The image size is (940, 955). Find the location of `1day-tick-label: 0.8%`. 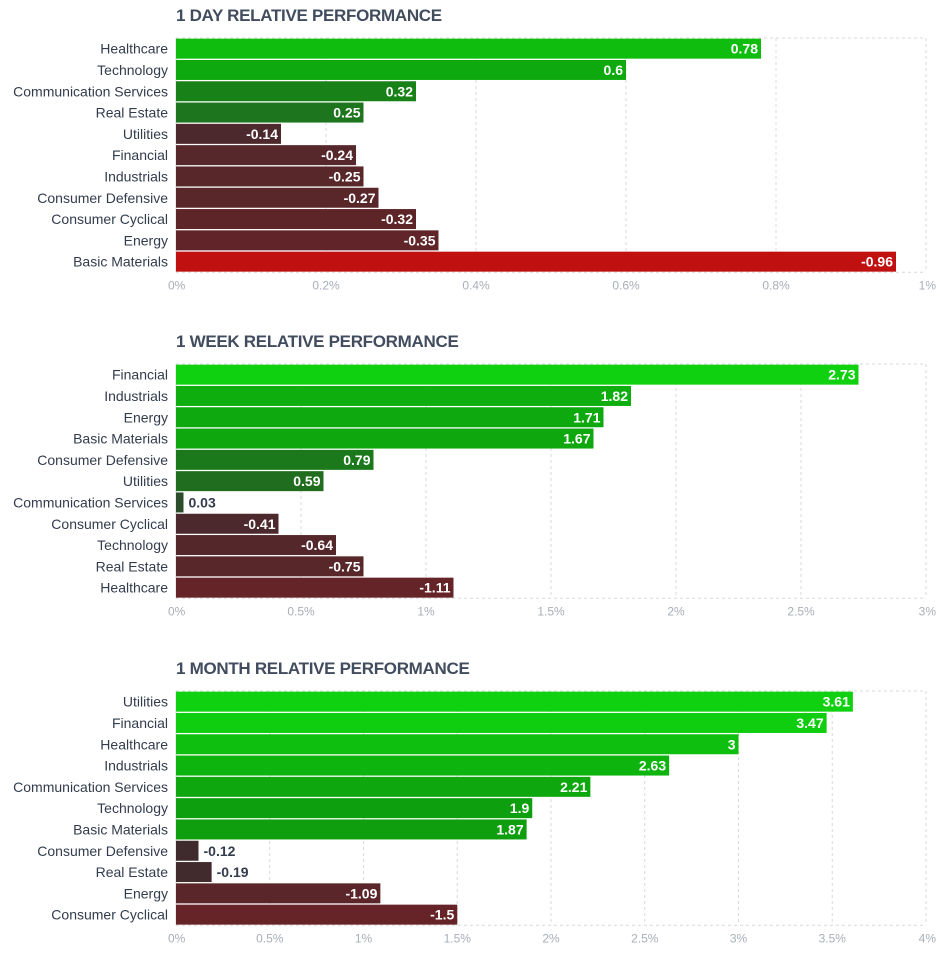

1day-tick-label: 0.8% is located at coordinates (776, 285).